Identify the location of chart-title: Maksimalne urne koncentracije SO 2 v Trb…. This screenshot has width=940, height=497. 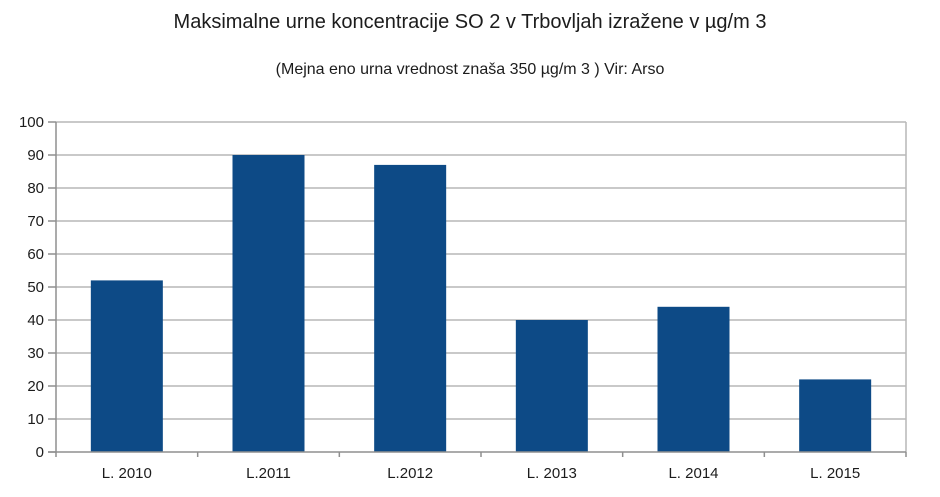
(470, 22).